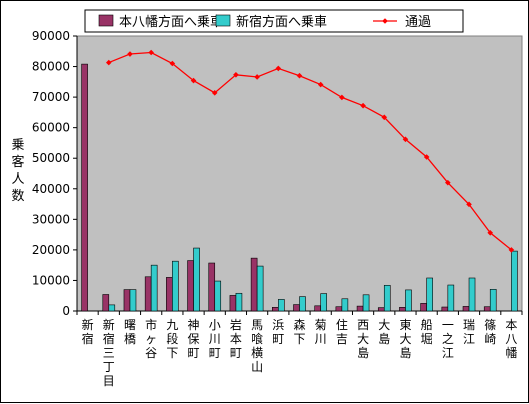  I want to click on x-tick-label: 船堀, so click(427, 332).